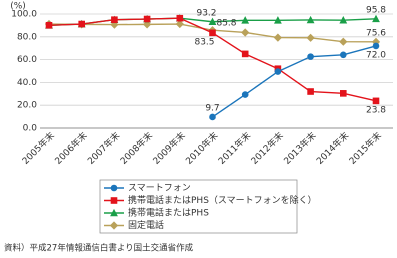 The height and width of the screenshot is (258, 397). I want to click on x-tick-label: 2005年末, so click(37, 147).